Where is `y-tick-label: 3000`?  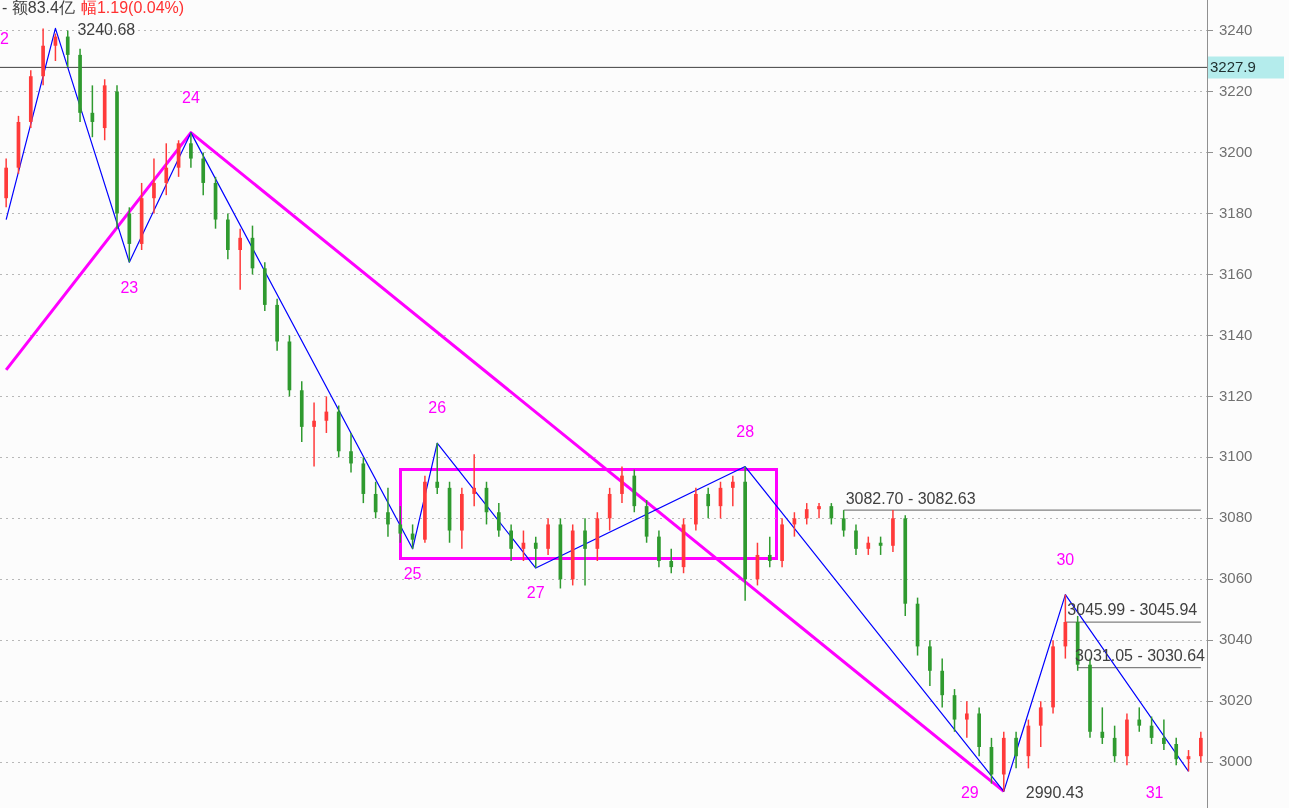
y-tick-label: 3000 is located at coordinates (1236, 761).